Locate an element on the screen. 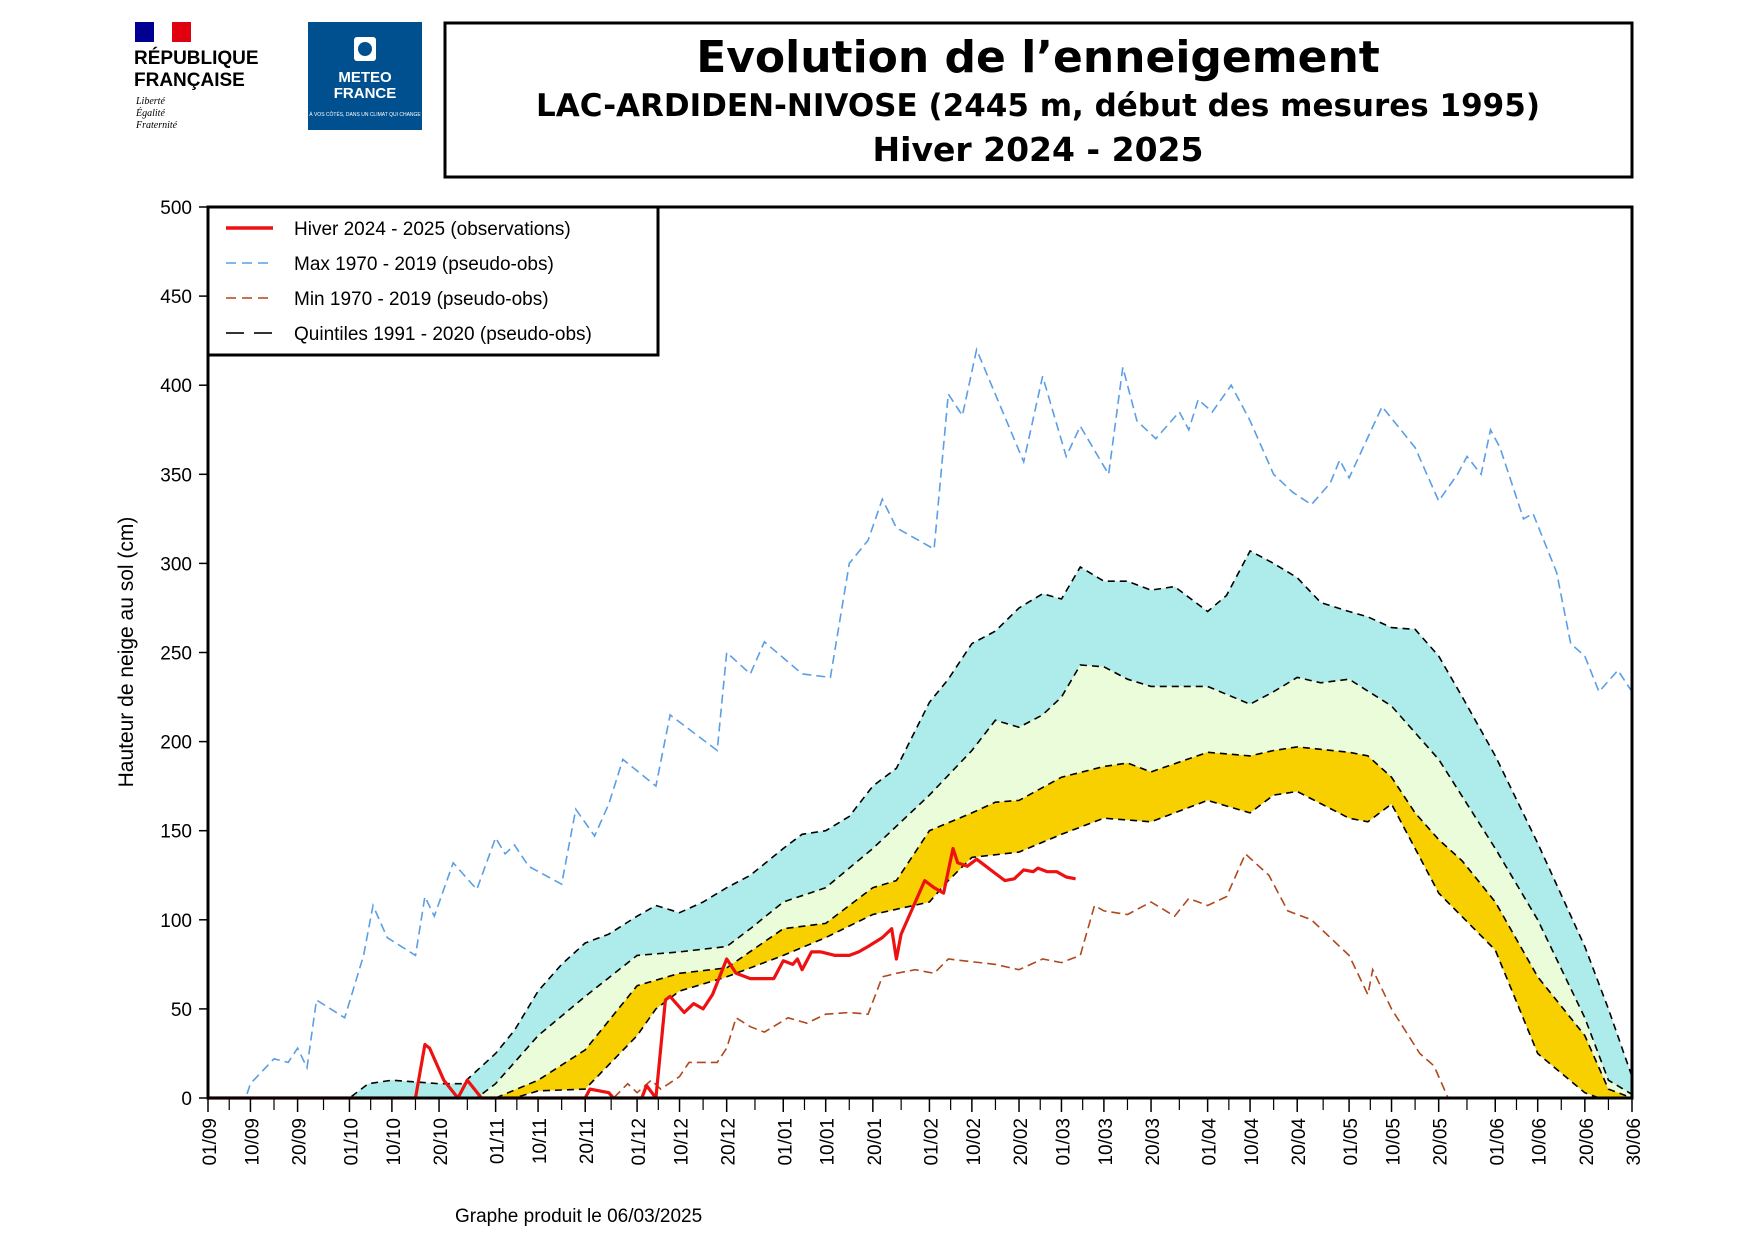 This screenshot has height=1240, width=1754. x-tick-label: 20/02 is located at coordinates (1021, 1142).